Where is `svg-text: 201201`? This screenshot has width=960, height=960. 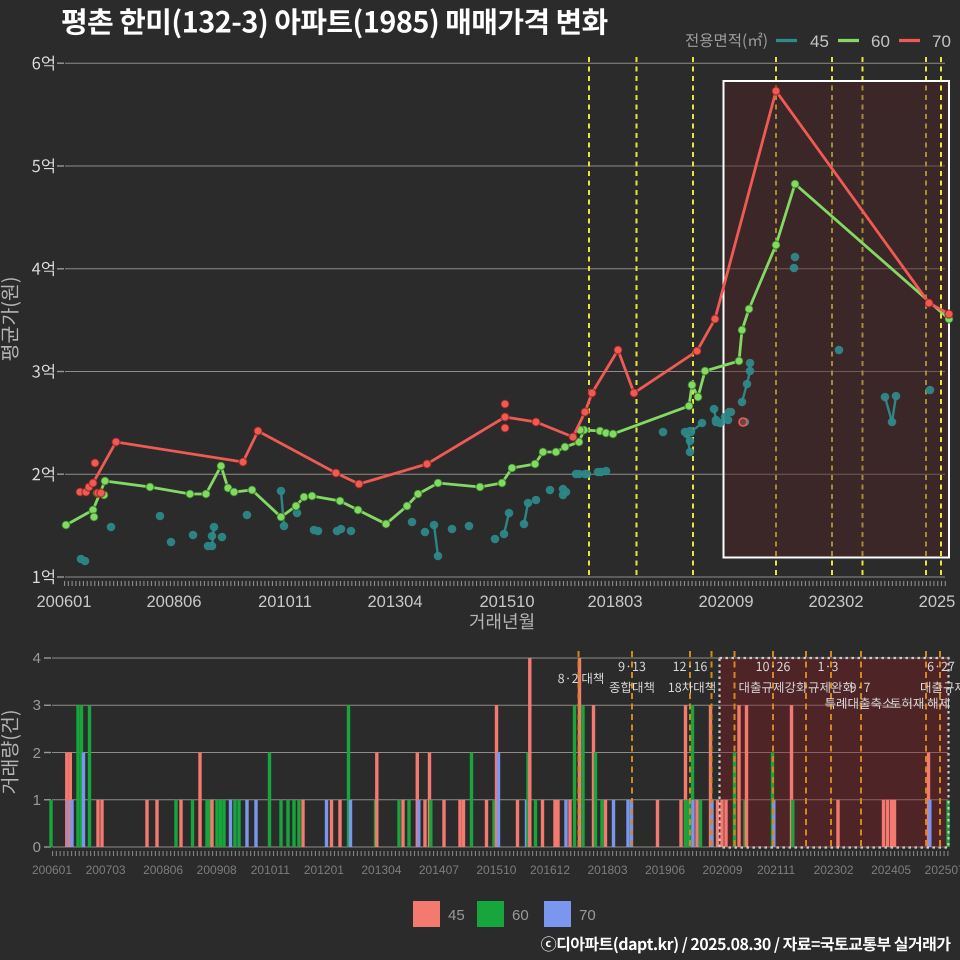
svg-text: 201201 is located at coordinates (324, 870).